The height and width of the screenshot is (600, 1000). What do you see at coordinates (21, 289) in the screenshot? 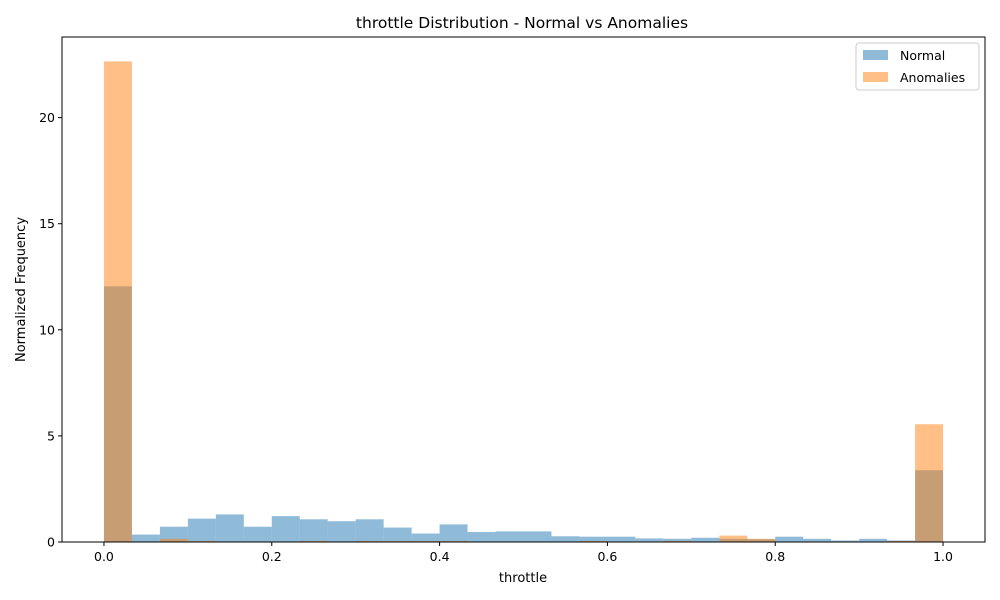
I see `y-axis-label: Normalized Frequency` at bounding box center [21, 289].